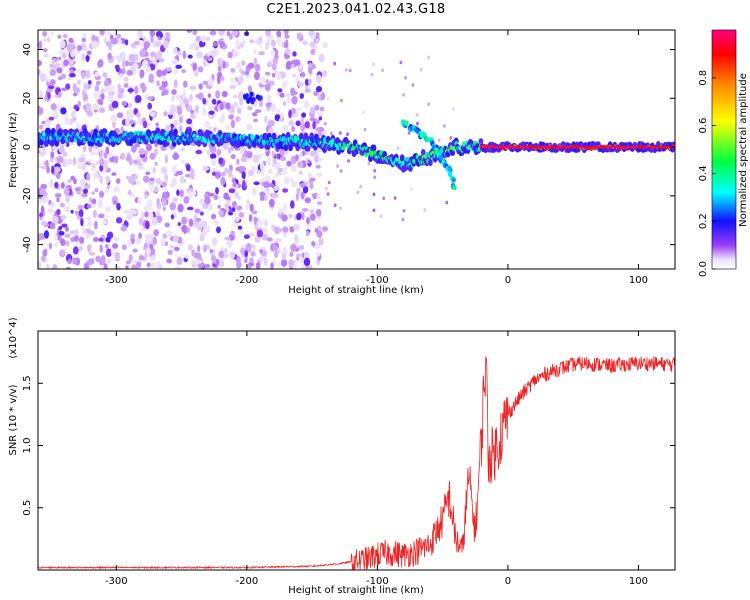 Image resolution: width=750 pixels, height=600 pixels. I want to click on colorbar-label: Normalized spectral amplitude, so click(743, 150).